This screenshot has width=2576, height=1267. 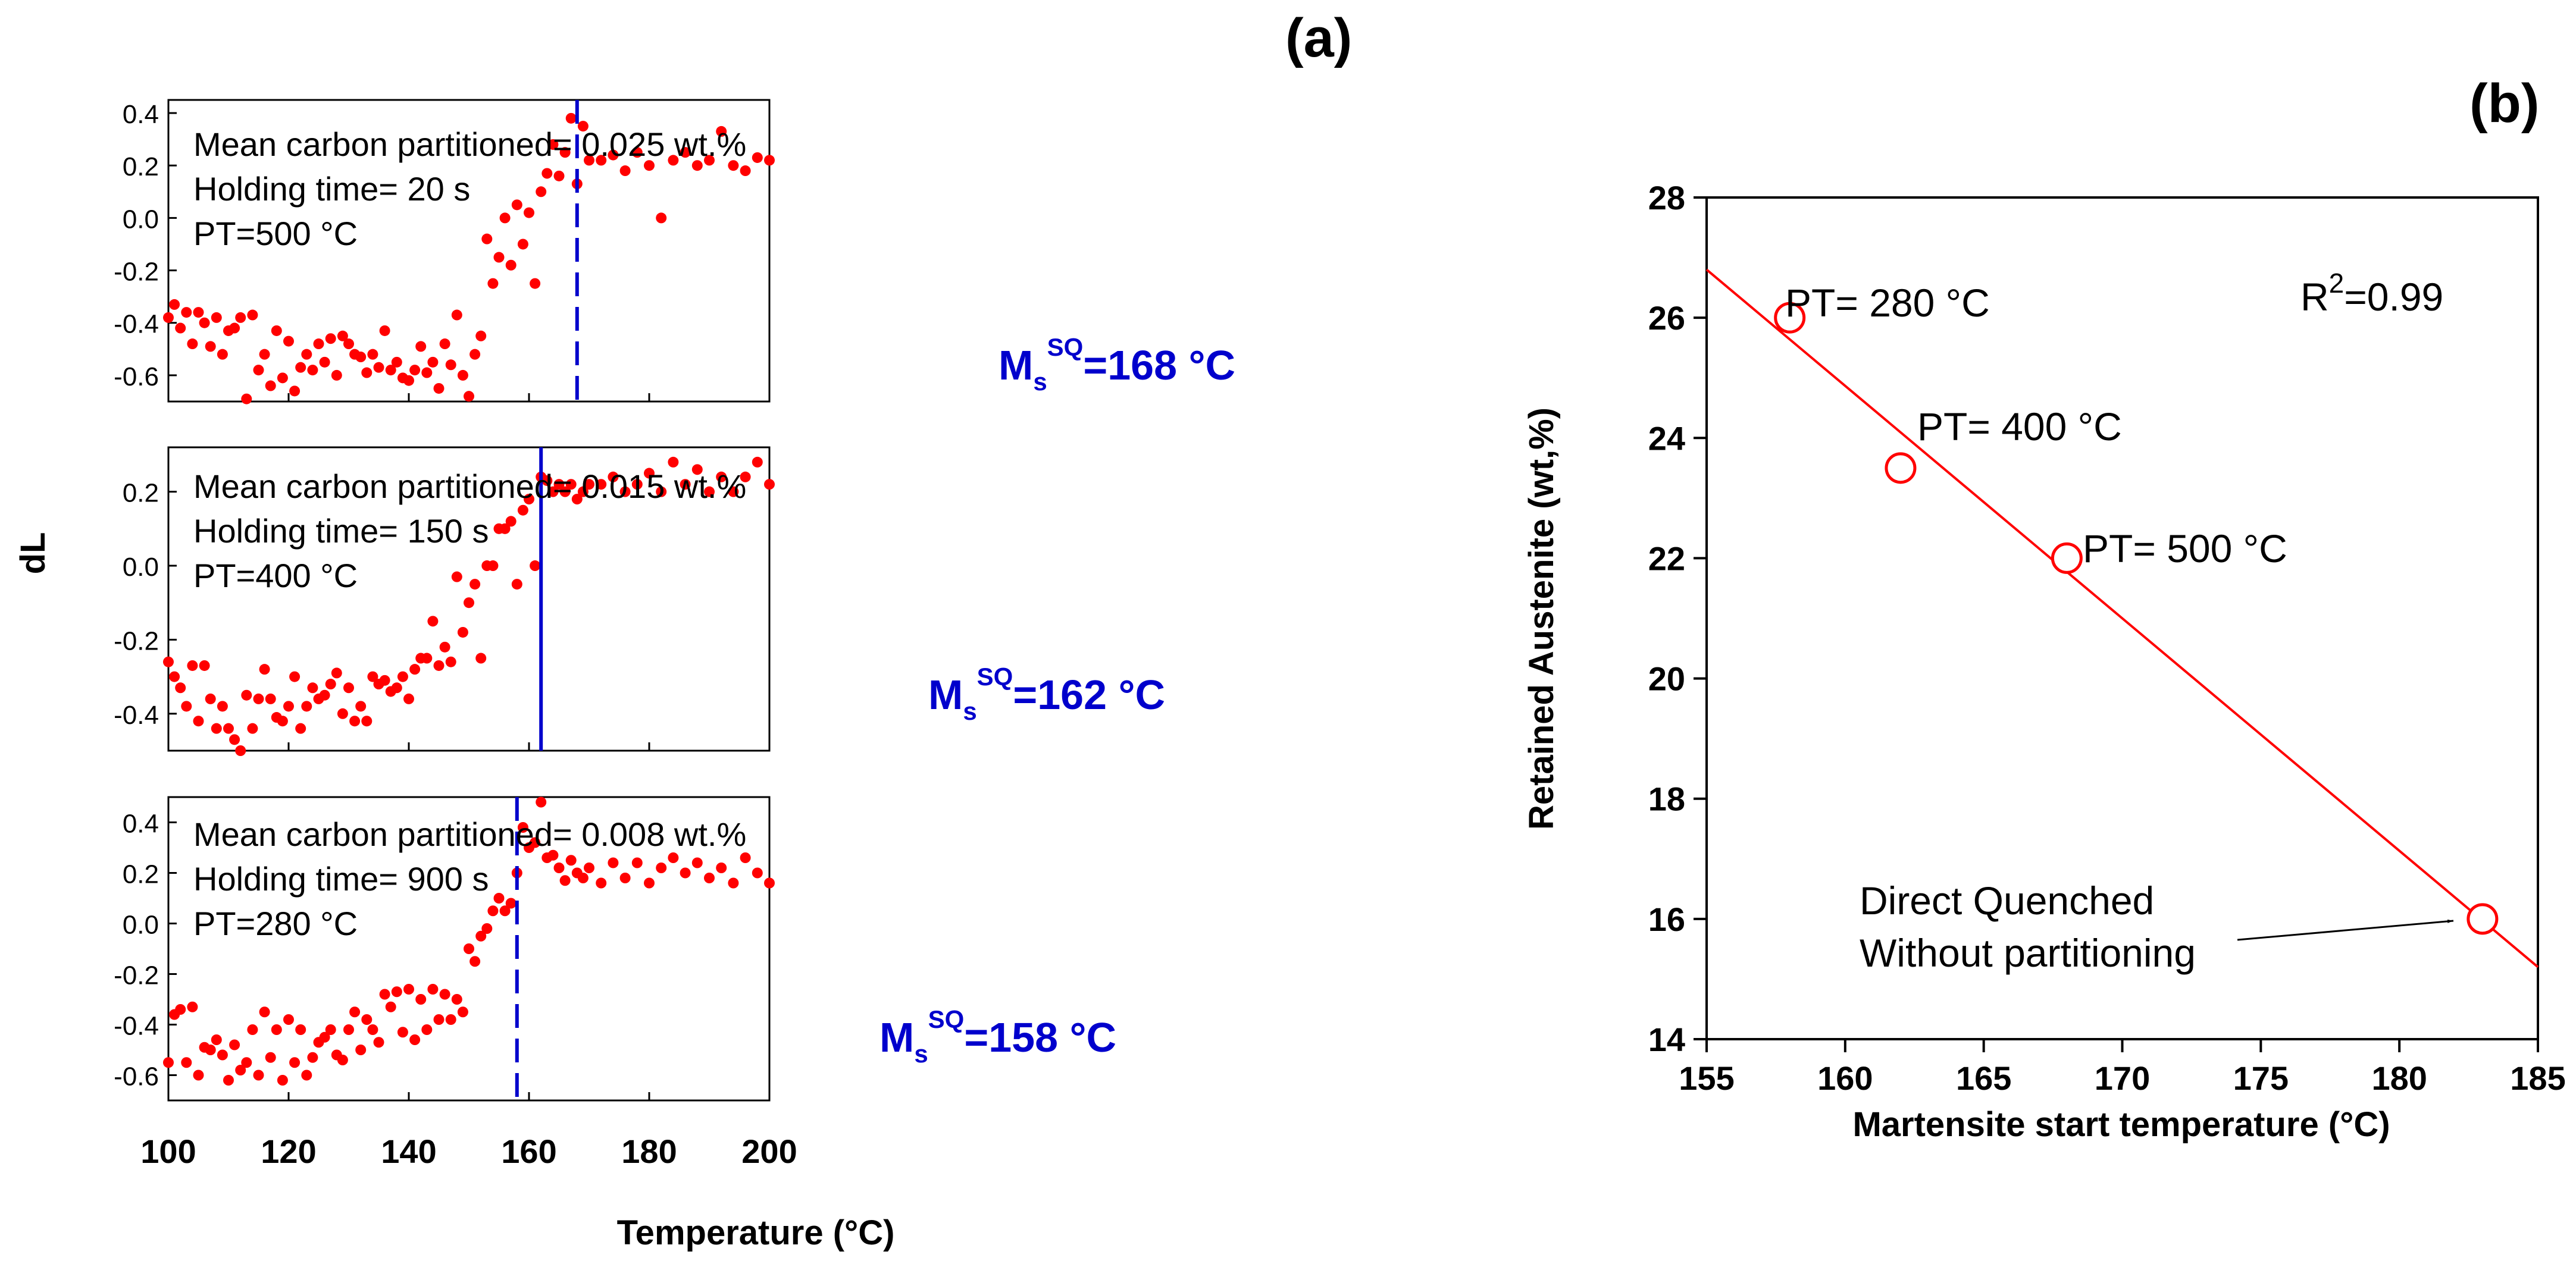 What do you see at coordinates (769, 1151) in the screenshot?
I see `x-tick-label: 200` at bounding box center [769, 1151].